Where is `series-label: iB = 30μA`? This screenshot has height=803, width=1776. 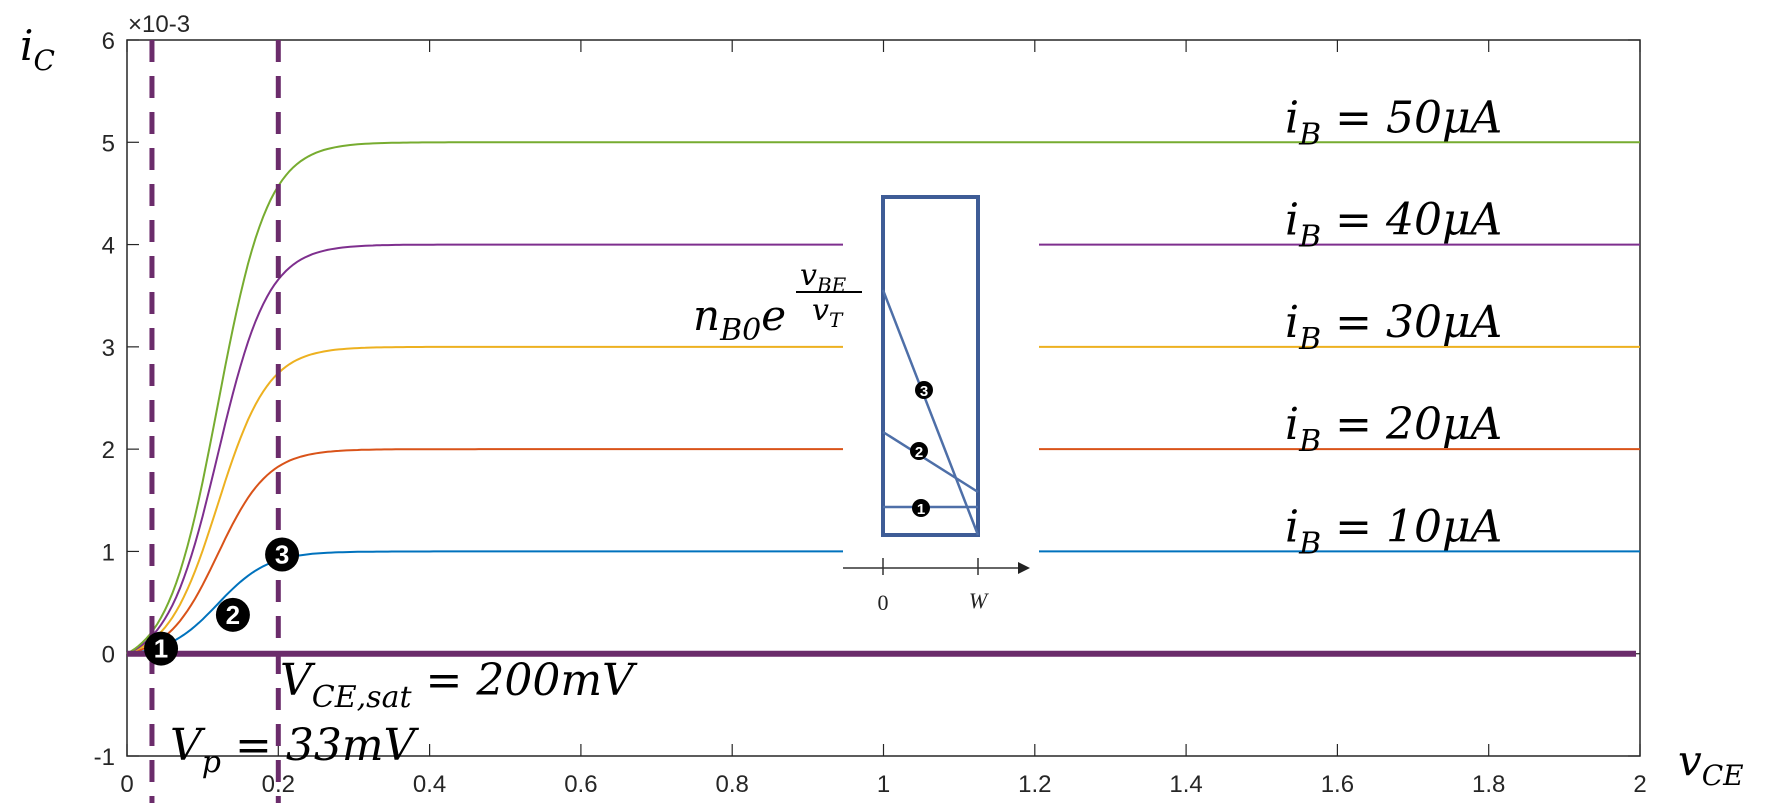
series-label: iB = 30μA is located at coordinates (1393, 327).